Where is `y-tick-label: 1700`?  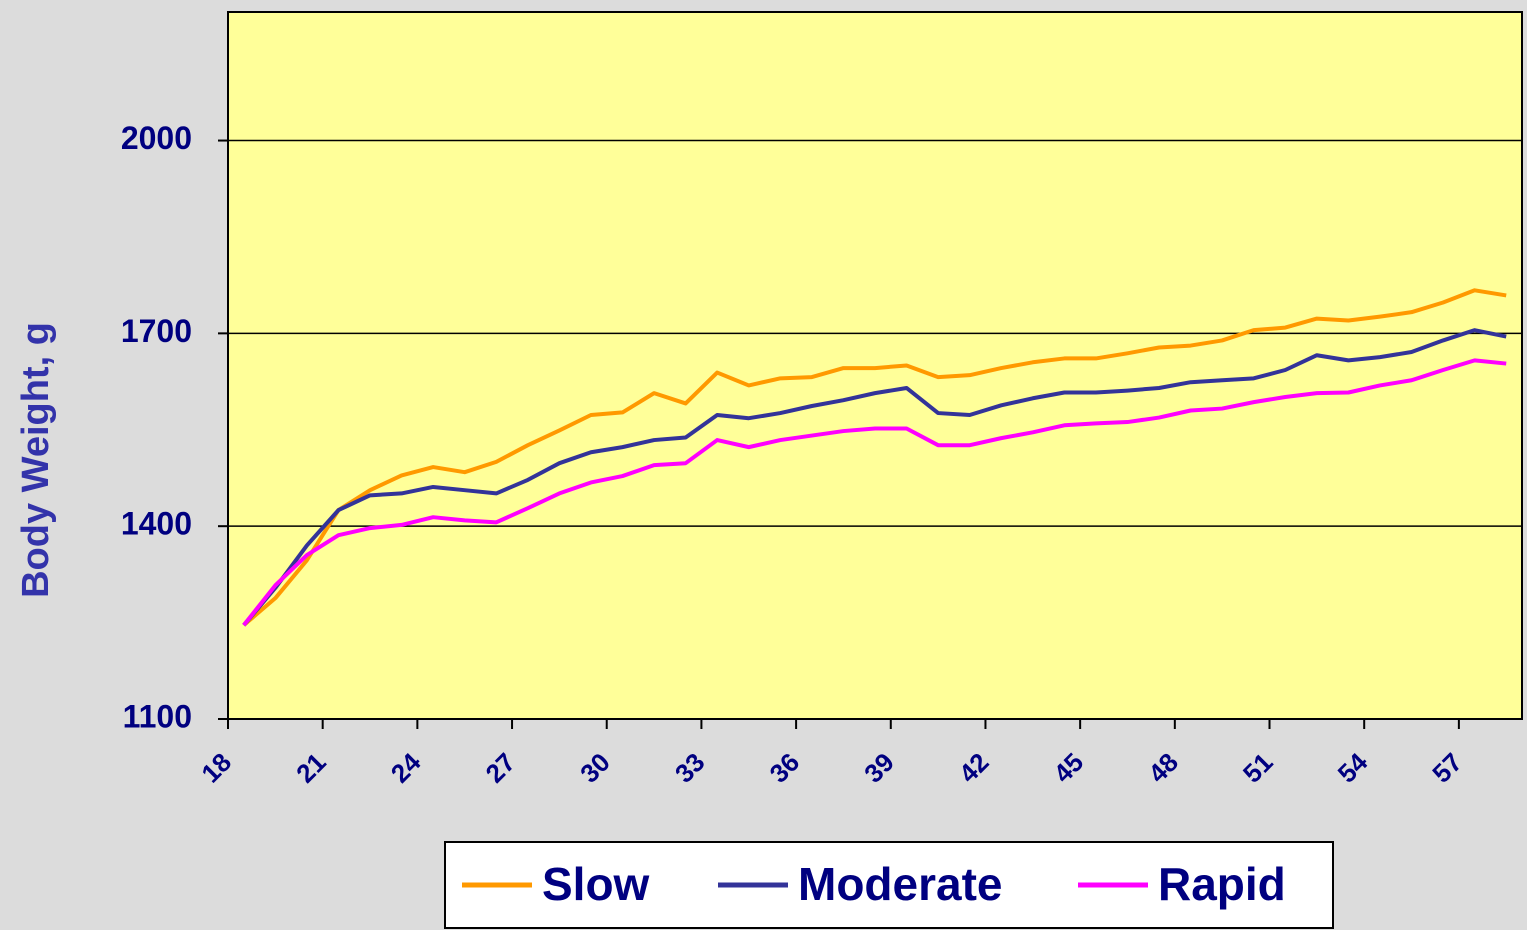
y-tick-label: 1700 is located at coordinates (156, 331).